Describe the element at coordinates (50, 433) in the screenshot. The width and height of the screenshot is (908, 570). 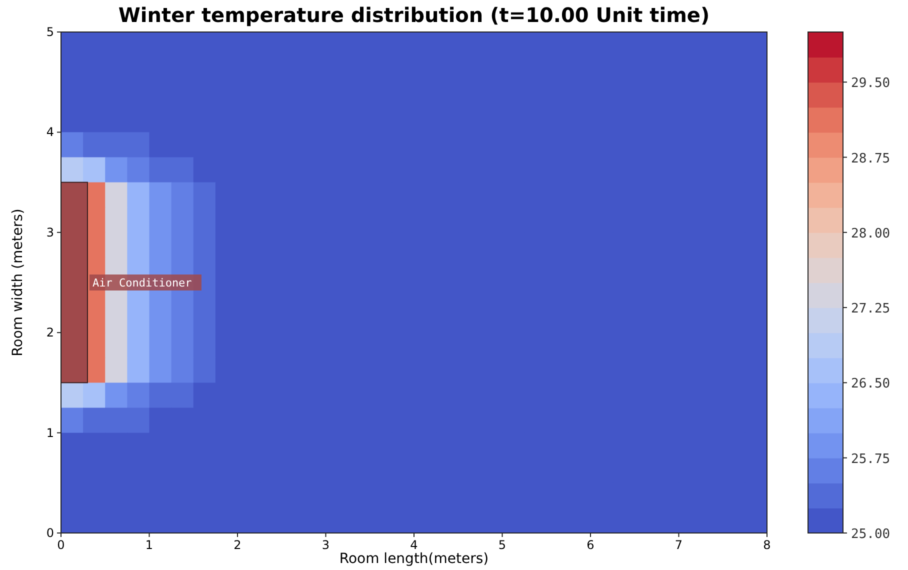
I see `y-tick-label: 1` at that location.